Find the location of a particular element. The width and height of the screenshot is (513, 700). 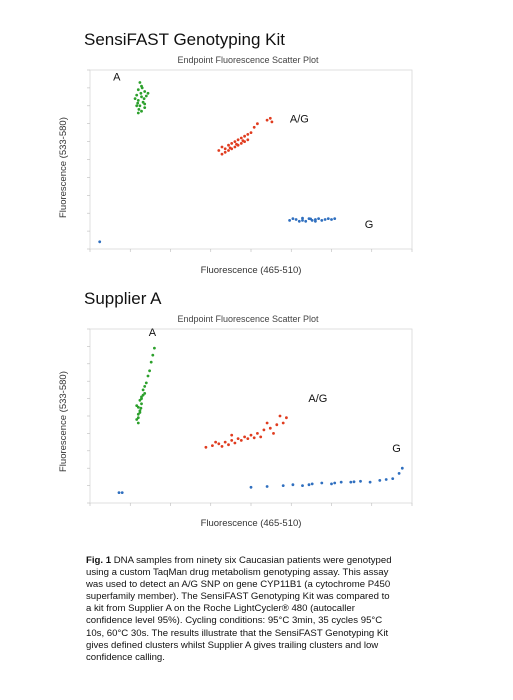

x-axis-label-1: Fluorescence (465-510) is located at coordinates (251, 270).